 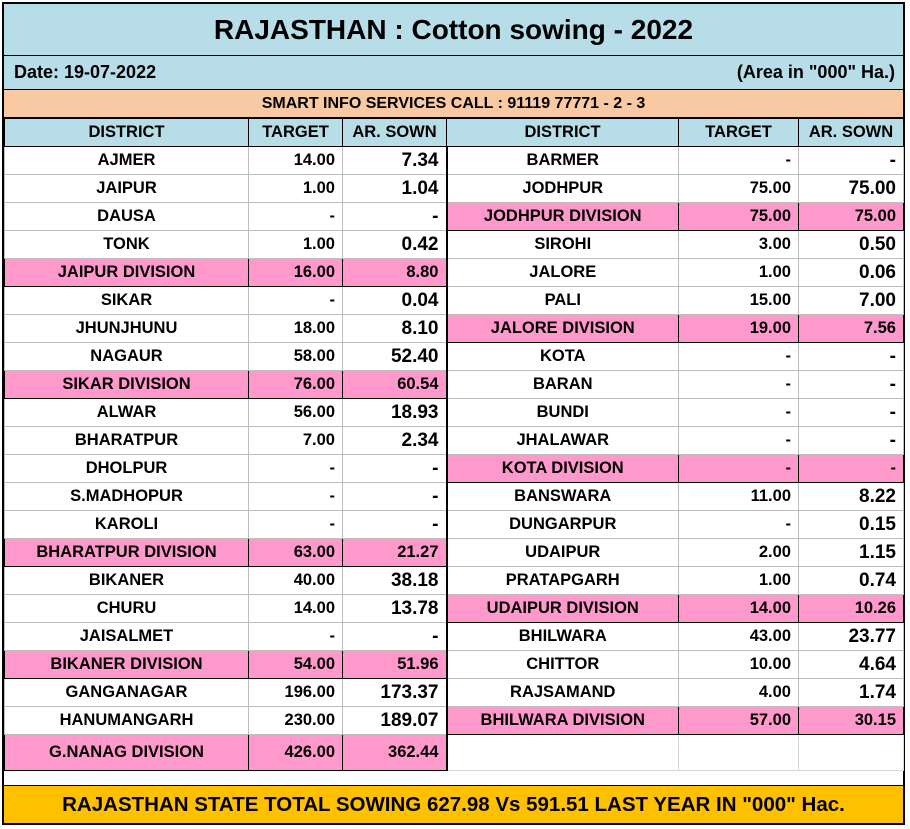 What do you see at coordinates (126, 524) in the screenshot?
I see `left-district-cell: KAROLI` at bounding box center [126, 524].